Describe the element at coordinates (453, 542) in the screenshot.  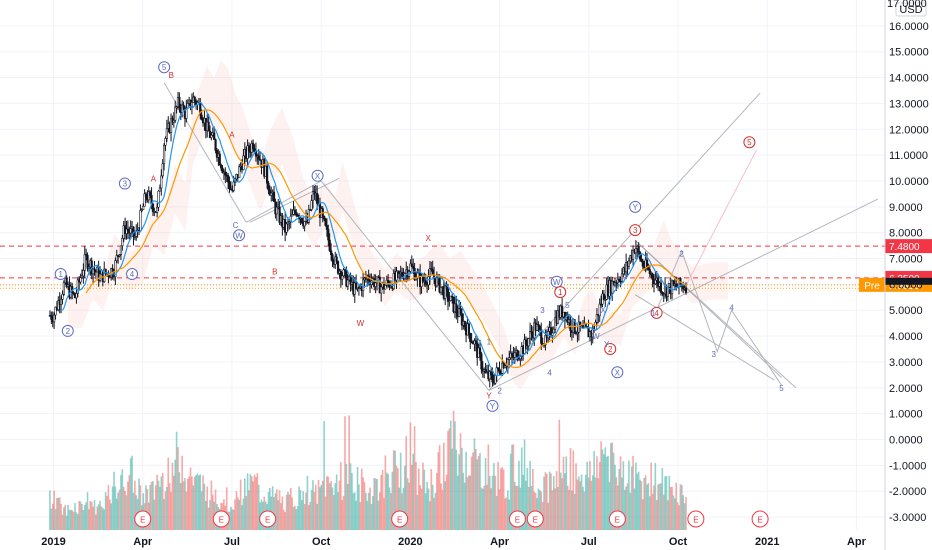
I see `time-axis: 2019 Apr Jul Oct 2020 Apr Jul Oct 2021 Apr` at that location.